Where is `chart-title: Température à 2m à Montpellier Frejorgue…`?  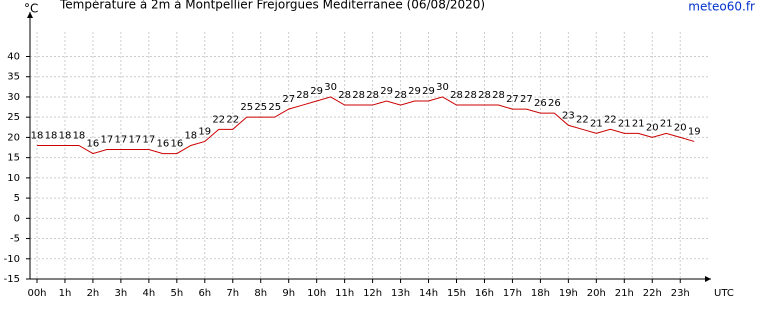 chart-title: Température à 2m à Montpellier Frejorgue… is located at coordinates (272, 6).